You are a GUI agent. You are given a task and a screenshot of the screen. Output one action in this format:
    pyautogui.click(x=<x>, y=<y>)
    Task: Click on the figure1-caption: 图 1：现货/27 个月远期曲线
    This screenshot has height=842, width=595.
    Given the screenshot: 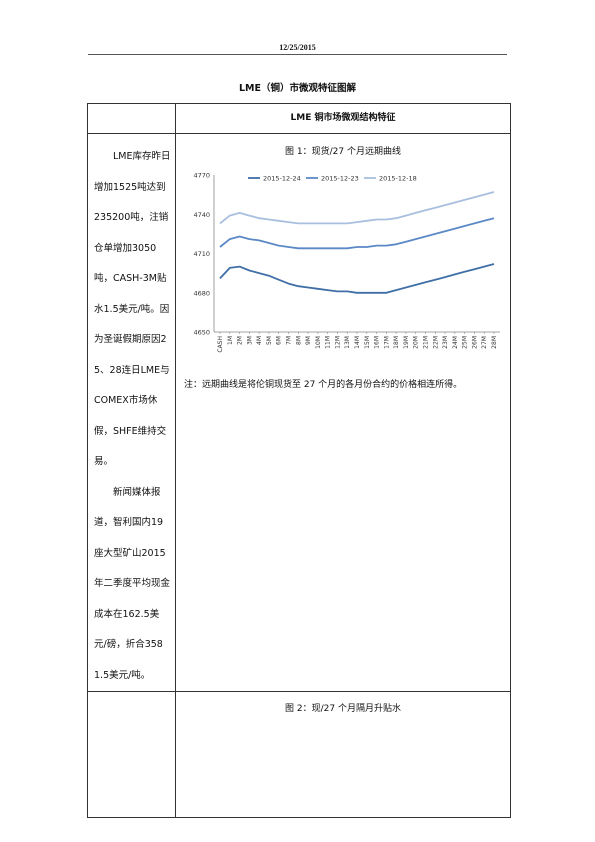 What is the action you would take?
    pyautogui.click(x=343, y=152)
    